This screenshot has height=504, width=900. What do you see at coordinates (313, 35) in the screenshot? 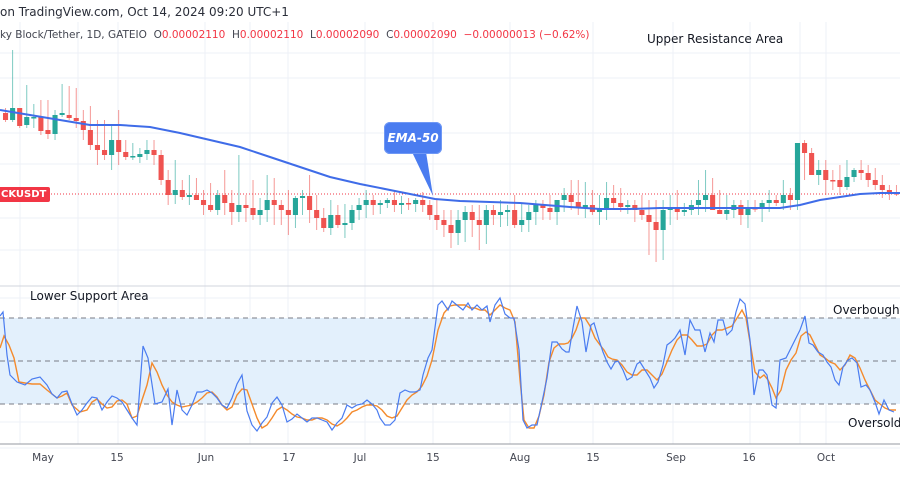
I see `low-label: L` at bounding box center [313, 35].